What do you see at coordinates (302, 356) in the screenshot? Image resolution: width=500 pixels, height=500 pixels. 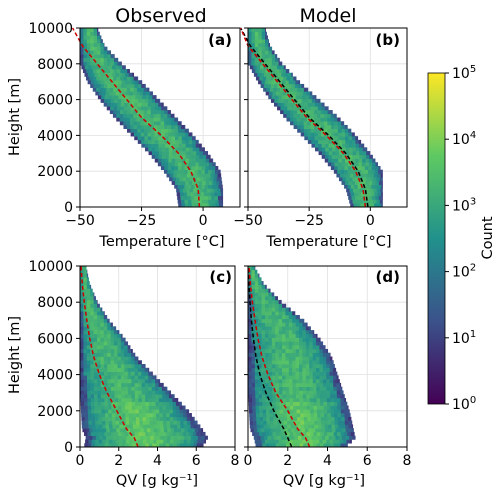 I see `density-cells` at bounding box center [302, 356].